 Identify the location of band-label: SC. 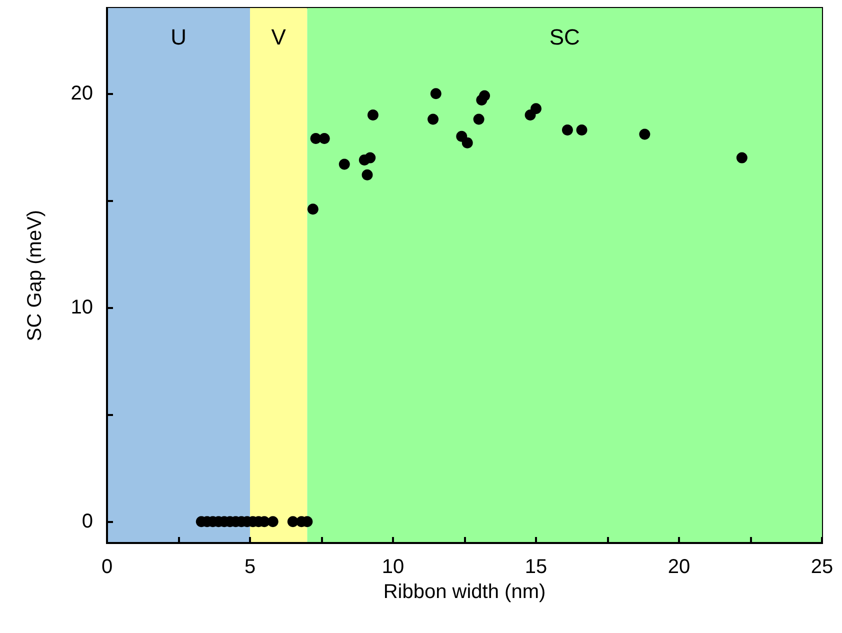
(564, 37).